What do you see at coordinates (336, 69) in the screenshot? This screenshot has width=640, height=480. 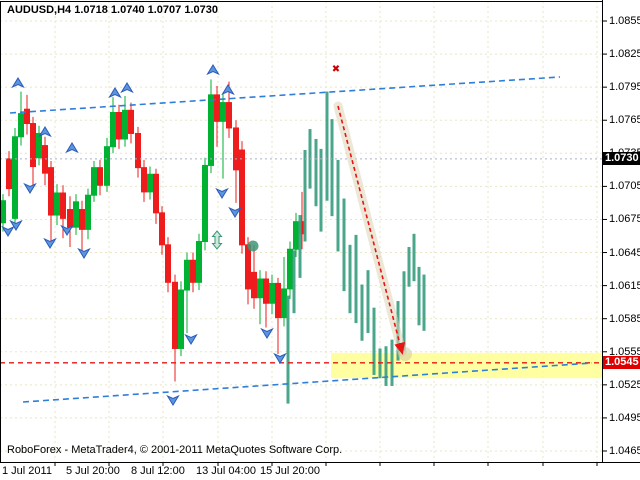 I see `sell-signal-x-icon: ✖` at bounding box center [336, 69].